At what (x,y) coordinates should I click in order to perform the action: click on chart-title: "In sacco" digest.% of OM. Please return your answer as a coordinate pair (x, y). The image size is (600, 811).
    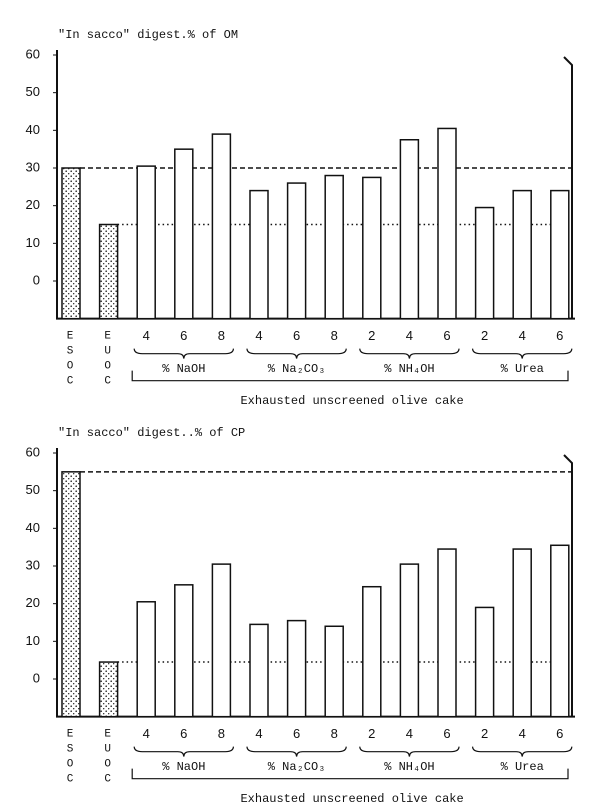
    Looking at the image, I should click on (148, 35).